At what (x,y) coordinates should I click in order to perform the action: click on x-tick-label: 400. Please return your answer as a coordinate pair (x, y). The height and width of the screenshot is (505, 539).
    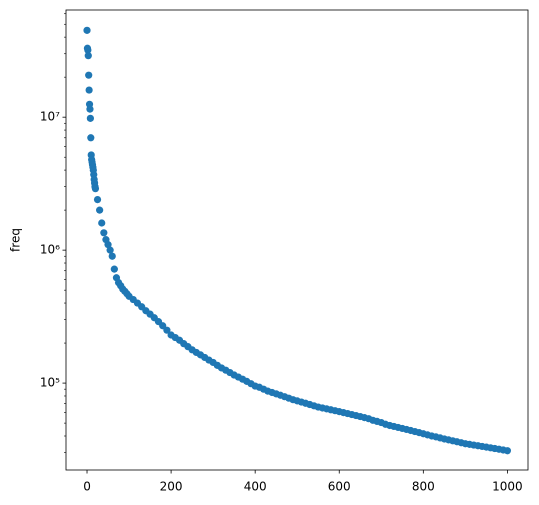
    Looking at the image, I should click on (255, 487).